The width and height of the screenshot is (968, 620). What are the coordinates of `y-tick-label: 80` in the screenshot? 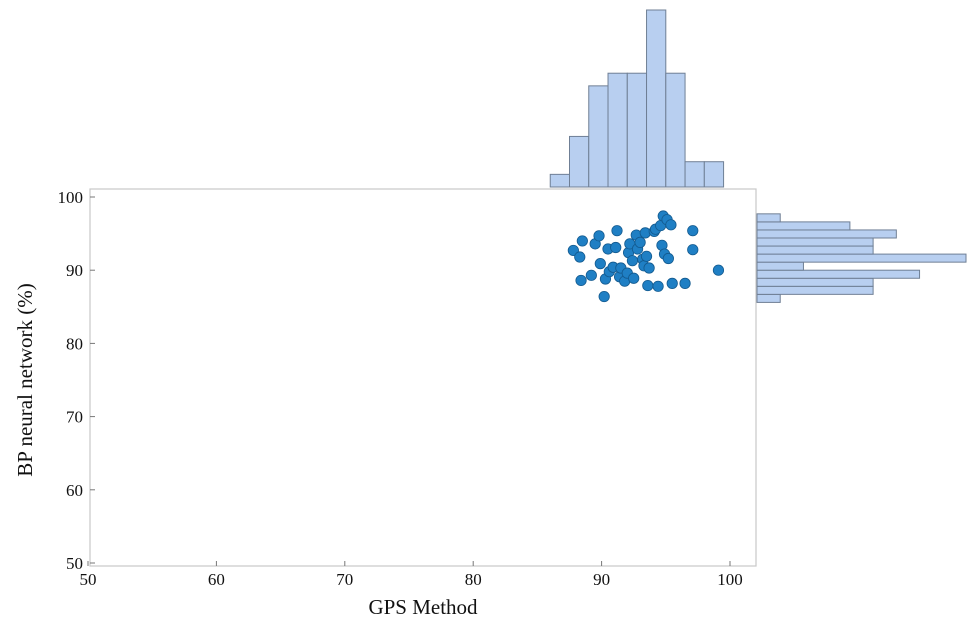 It's located at (74, 343).